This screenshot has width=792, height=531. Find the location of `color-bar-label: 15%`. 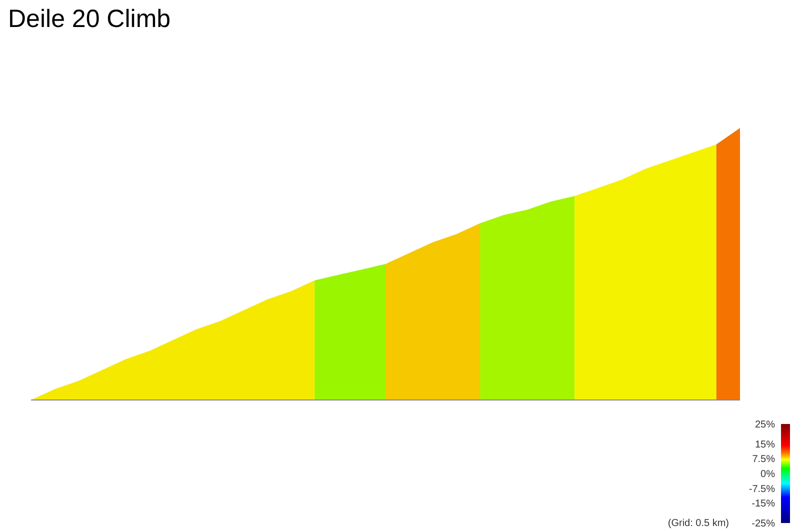

color-bar-label: 15% is located at coordinates (765, 444).